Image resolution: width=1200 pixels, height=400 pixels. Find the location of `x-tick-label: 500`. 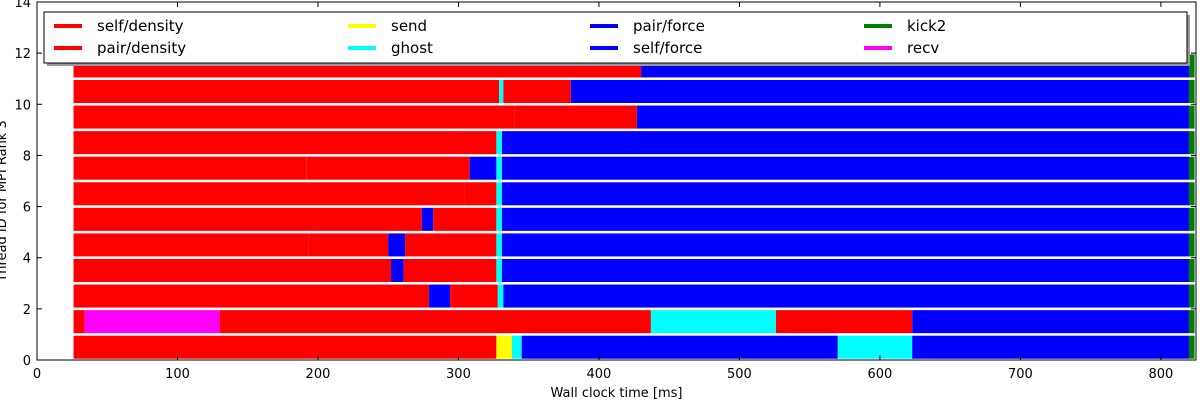

x-tick-label: 500 is located at coordinates (739, 374).